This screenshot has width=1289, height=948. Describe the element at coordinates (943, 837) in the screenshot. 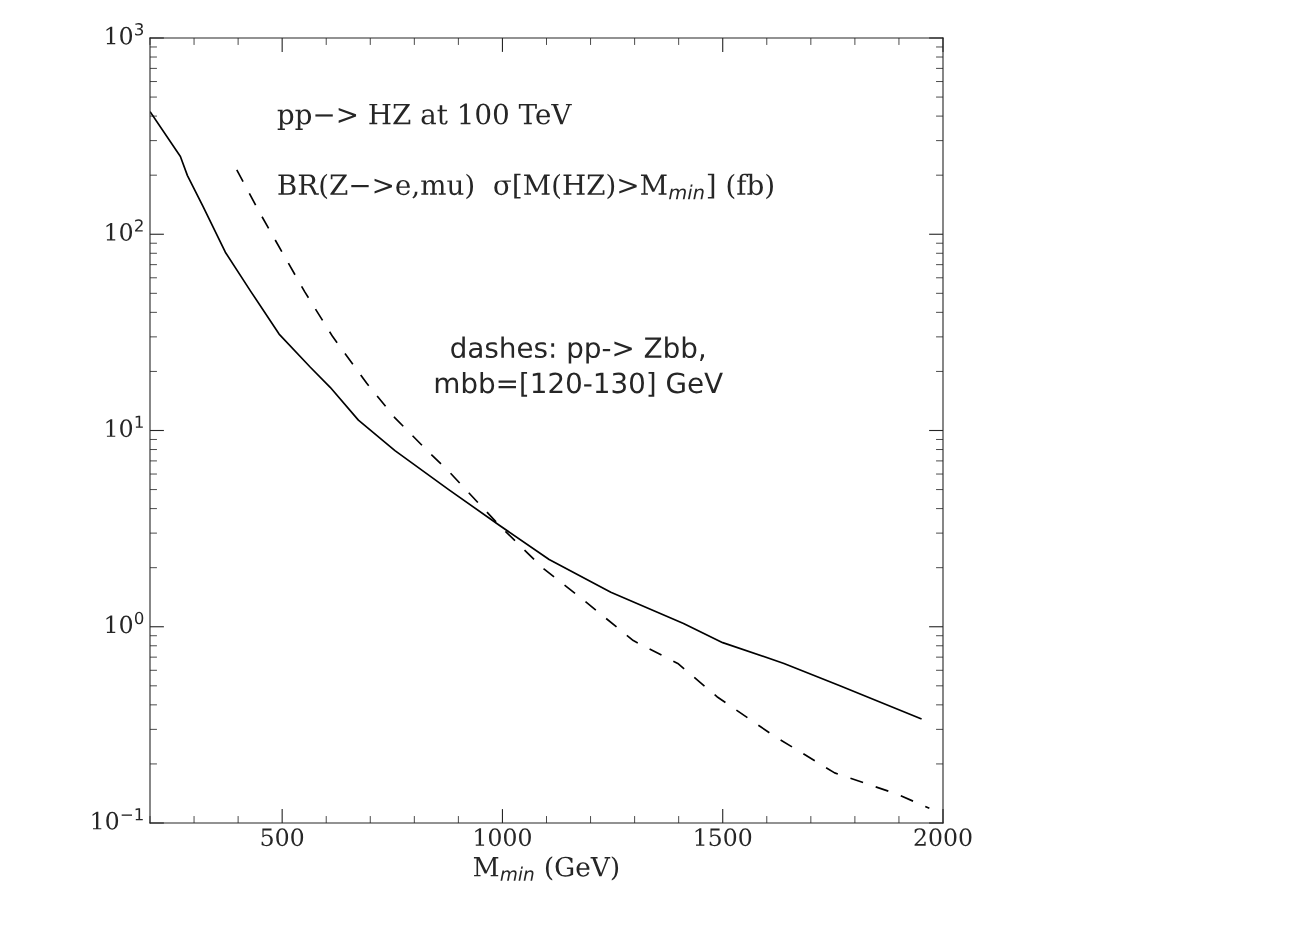

I see `x-tick-label: 2000` at that location.